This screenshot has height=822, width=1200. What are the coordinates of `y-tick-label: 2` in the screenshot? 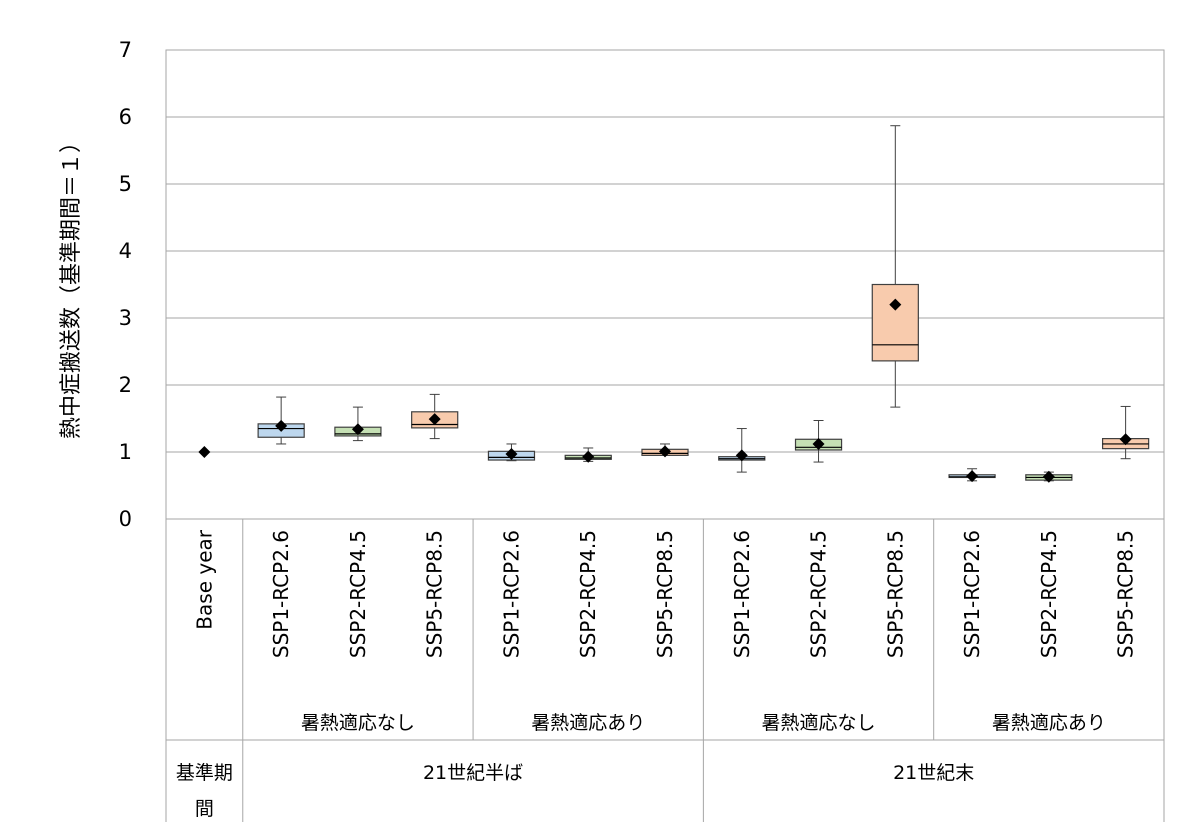 It's located at (125, 385).